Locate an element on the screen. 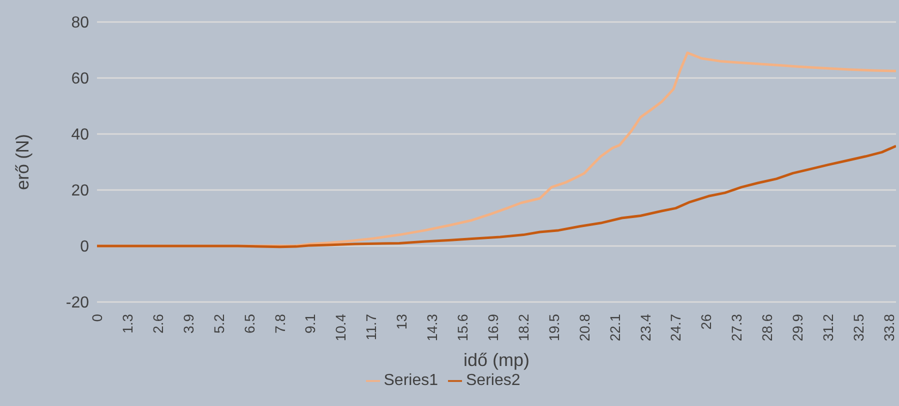 Image resolution: width=899 pixels, height=406 pixels. x-tick-label: 9.1 is located at coordinates (310, 324).